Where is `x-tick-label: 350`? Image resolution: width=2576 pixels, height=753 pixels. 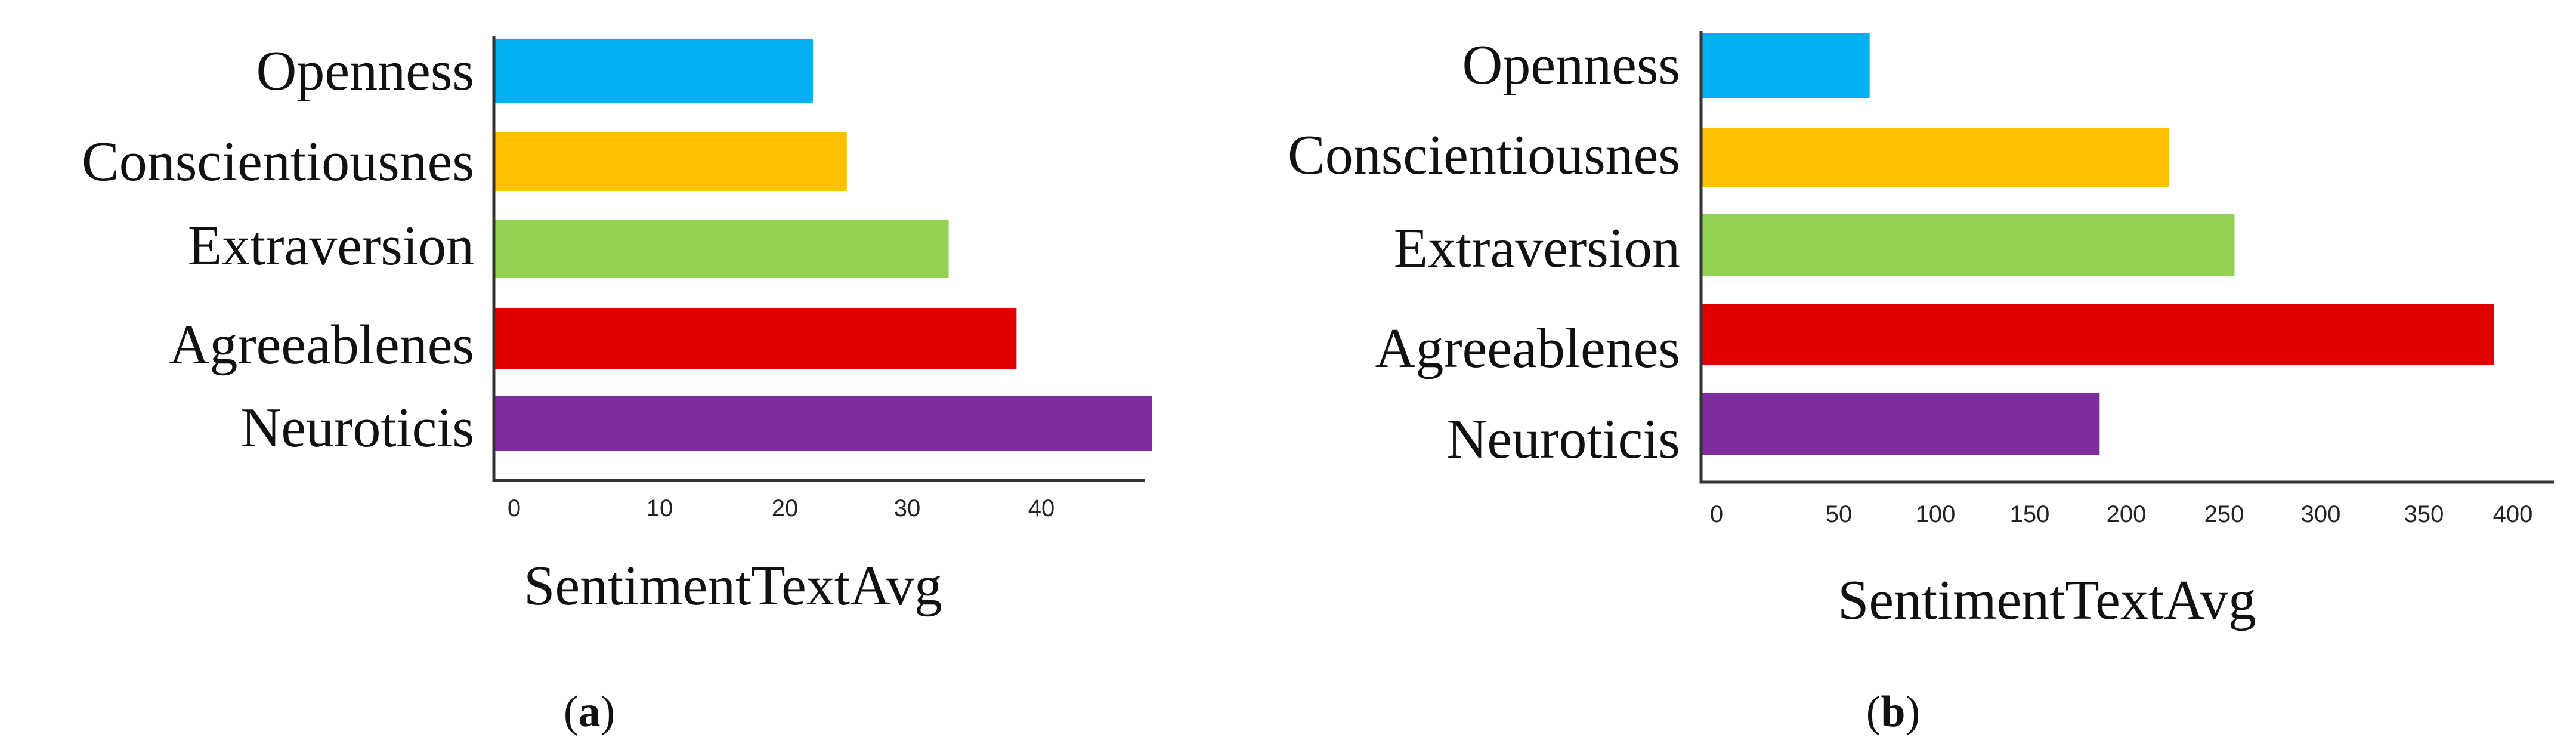
x-tick-label: 350 is located at coordinates (2424, 514).